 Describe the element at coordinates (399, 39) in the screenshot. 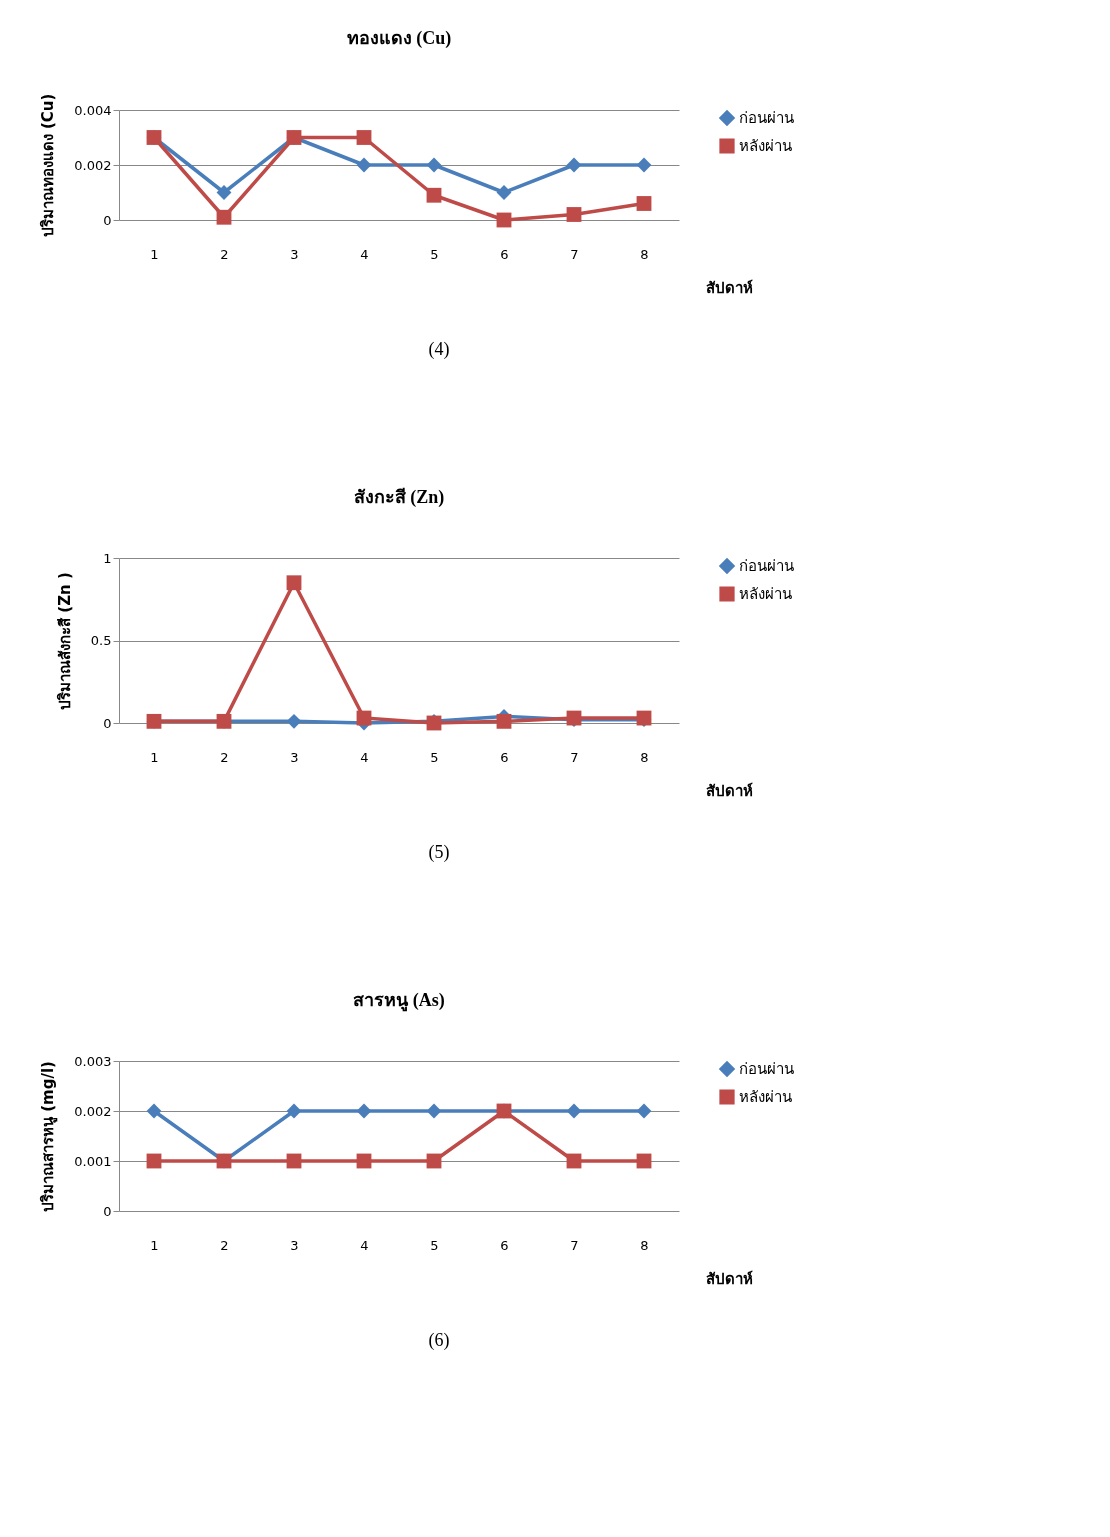

I see `chart-title: ทองแดง (Cu)` at that location.